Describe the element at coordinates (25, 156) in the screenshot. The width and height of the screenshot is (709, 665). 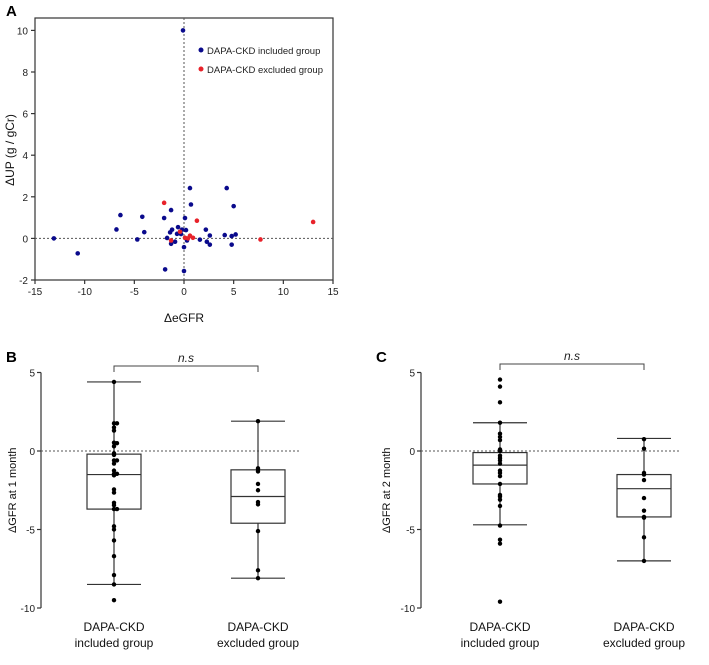
I see `y-tick-label: 4` at that location.